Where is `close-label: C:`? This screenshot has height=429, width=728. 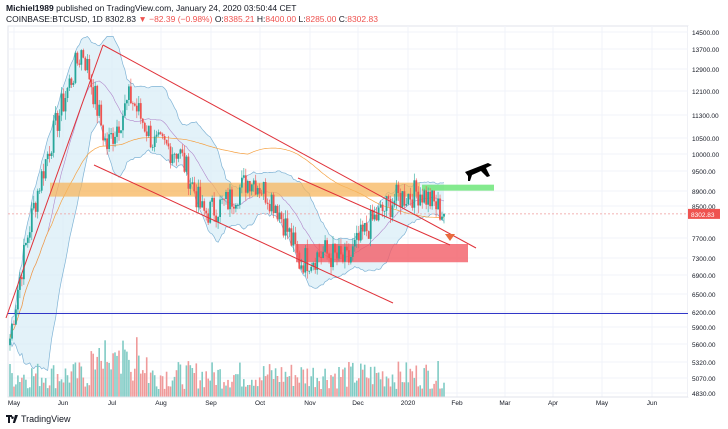 close-label: C: is located at coordinates (343, 19).